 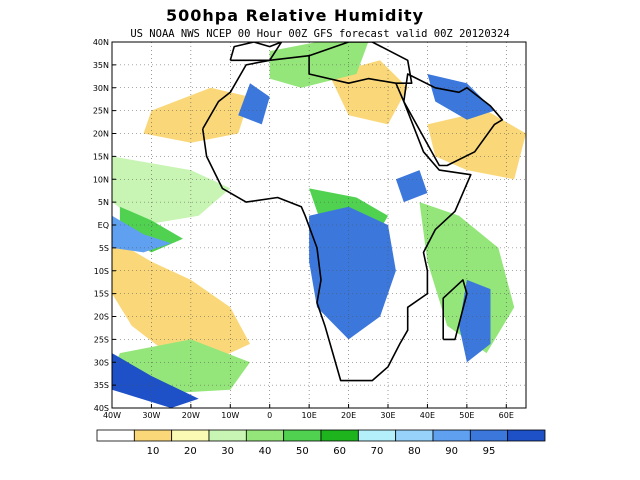 What do you see at coordinates (348, 415) in the screenshot?
I see `lon-tick-label: 20E` at bounding box center [348, 415].